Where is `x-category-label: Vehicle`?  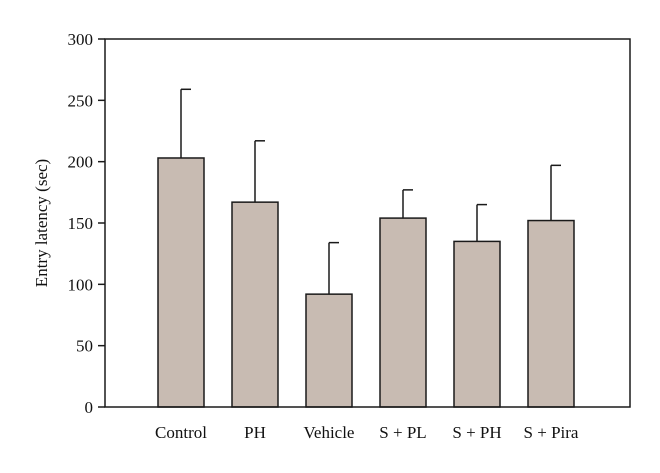 x-category-label: Vehicle is located at coordinates (329, 432).